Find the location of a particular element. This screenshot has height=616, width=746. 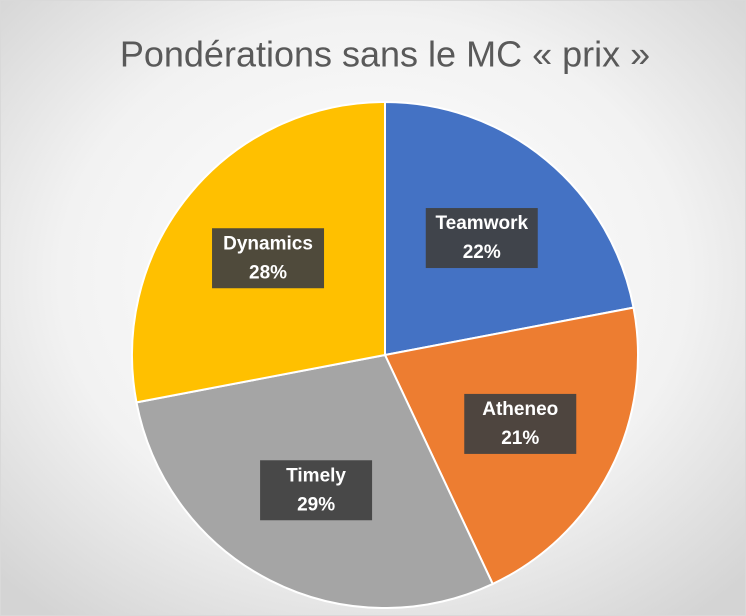

label-category: Timely is located at coordinates (316, 475).